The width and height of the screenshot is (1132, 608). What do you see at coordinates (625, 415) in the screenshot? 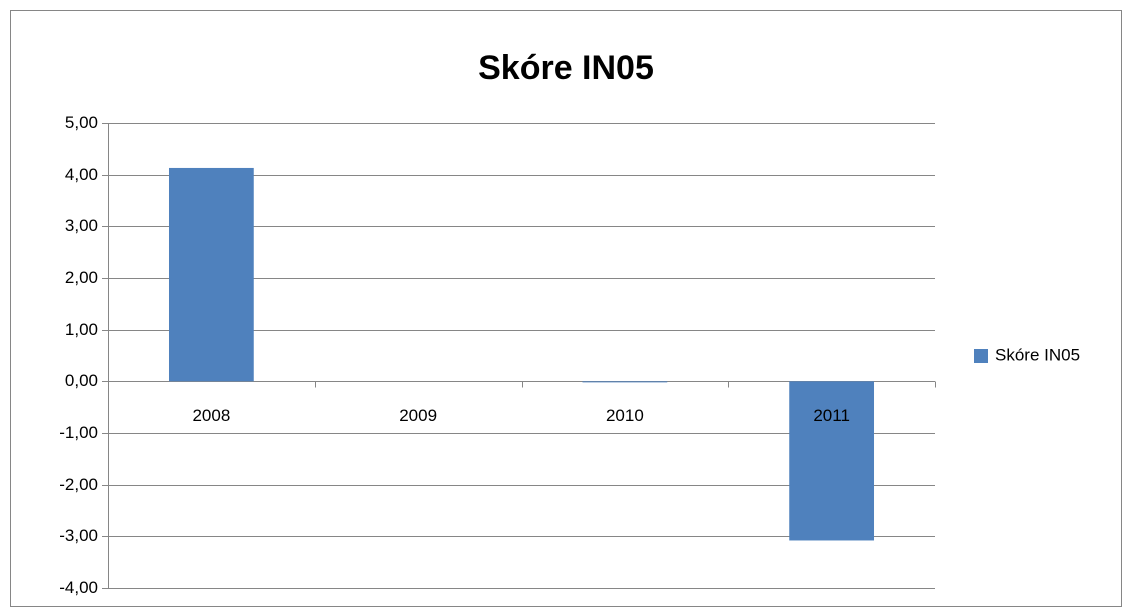
I see `x-tick-label: 2010` at bounding box center [625, 415].